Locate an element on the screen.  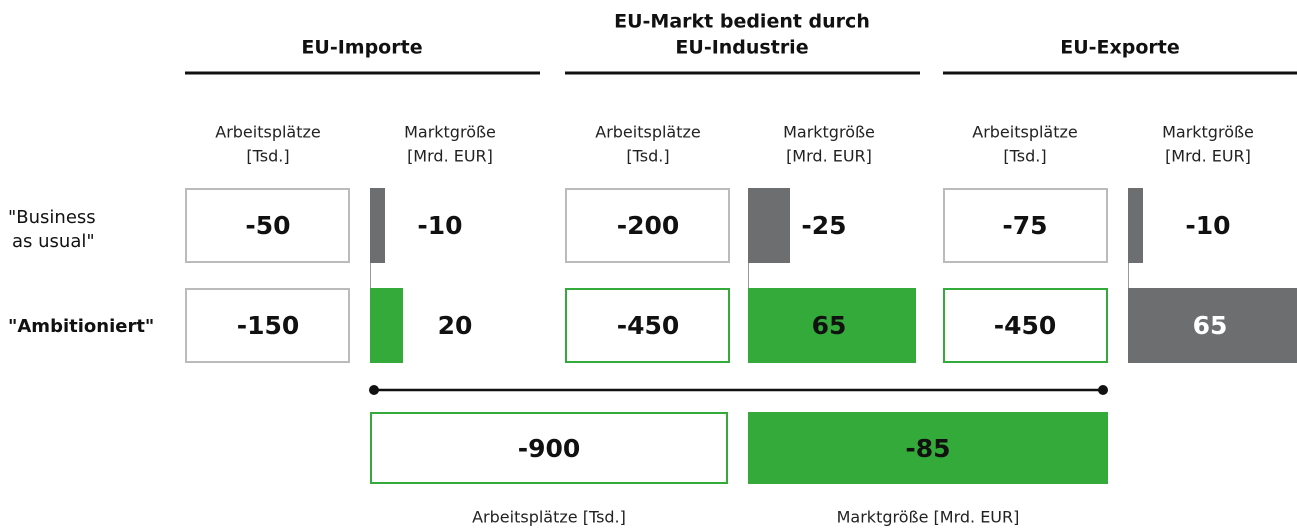
value: -75 is located at coordinates (1024, 225).